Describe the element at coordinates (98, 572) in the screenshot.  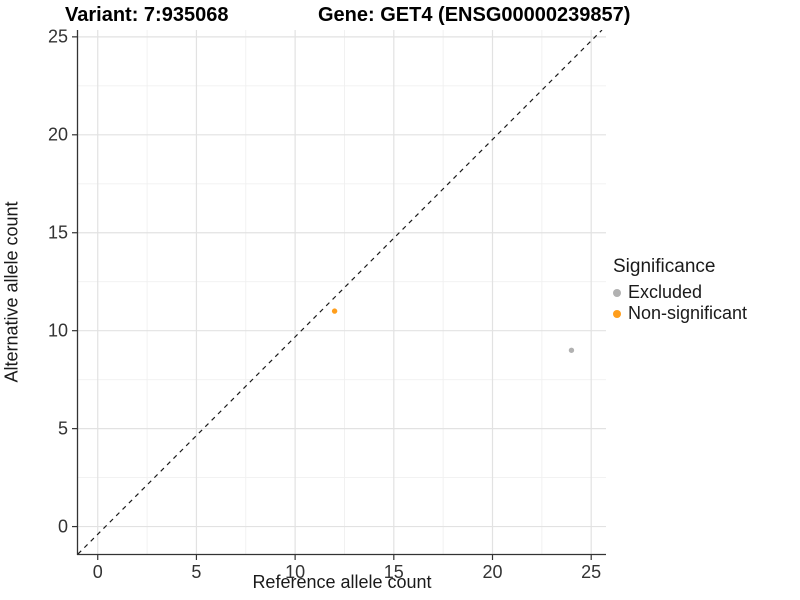
I see `x-tick-label: 0` at that location.